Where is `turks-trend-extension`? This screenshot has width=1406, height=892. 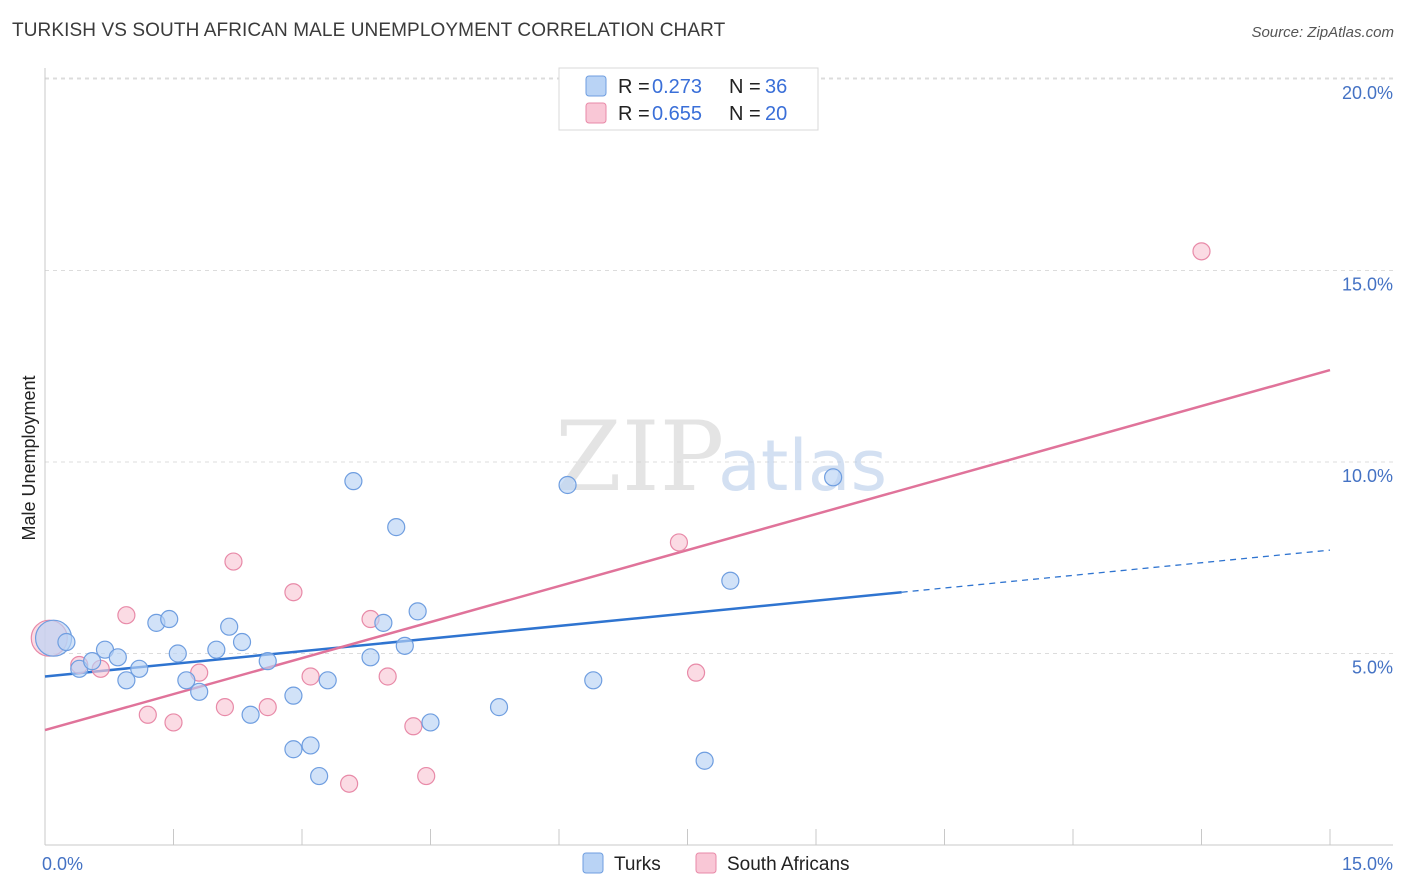 turks-trend-extension is located at coordinates (1116, 571).